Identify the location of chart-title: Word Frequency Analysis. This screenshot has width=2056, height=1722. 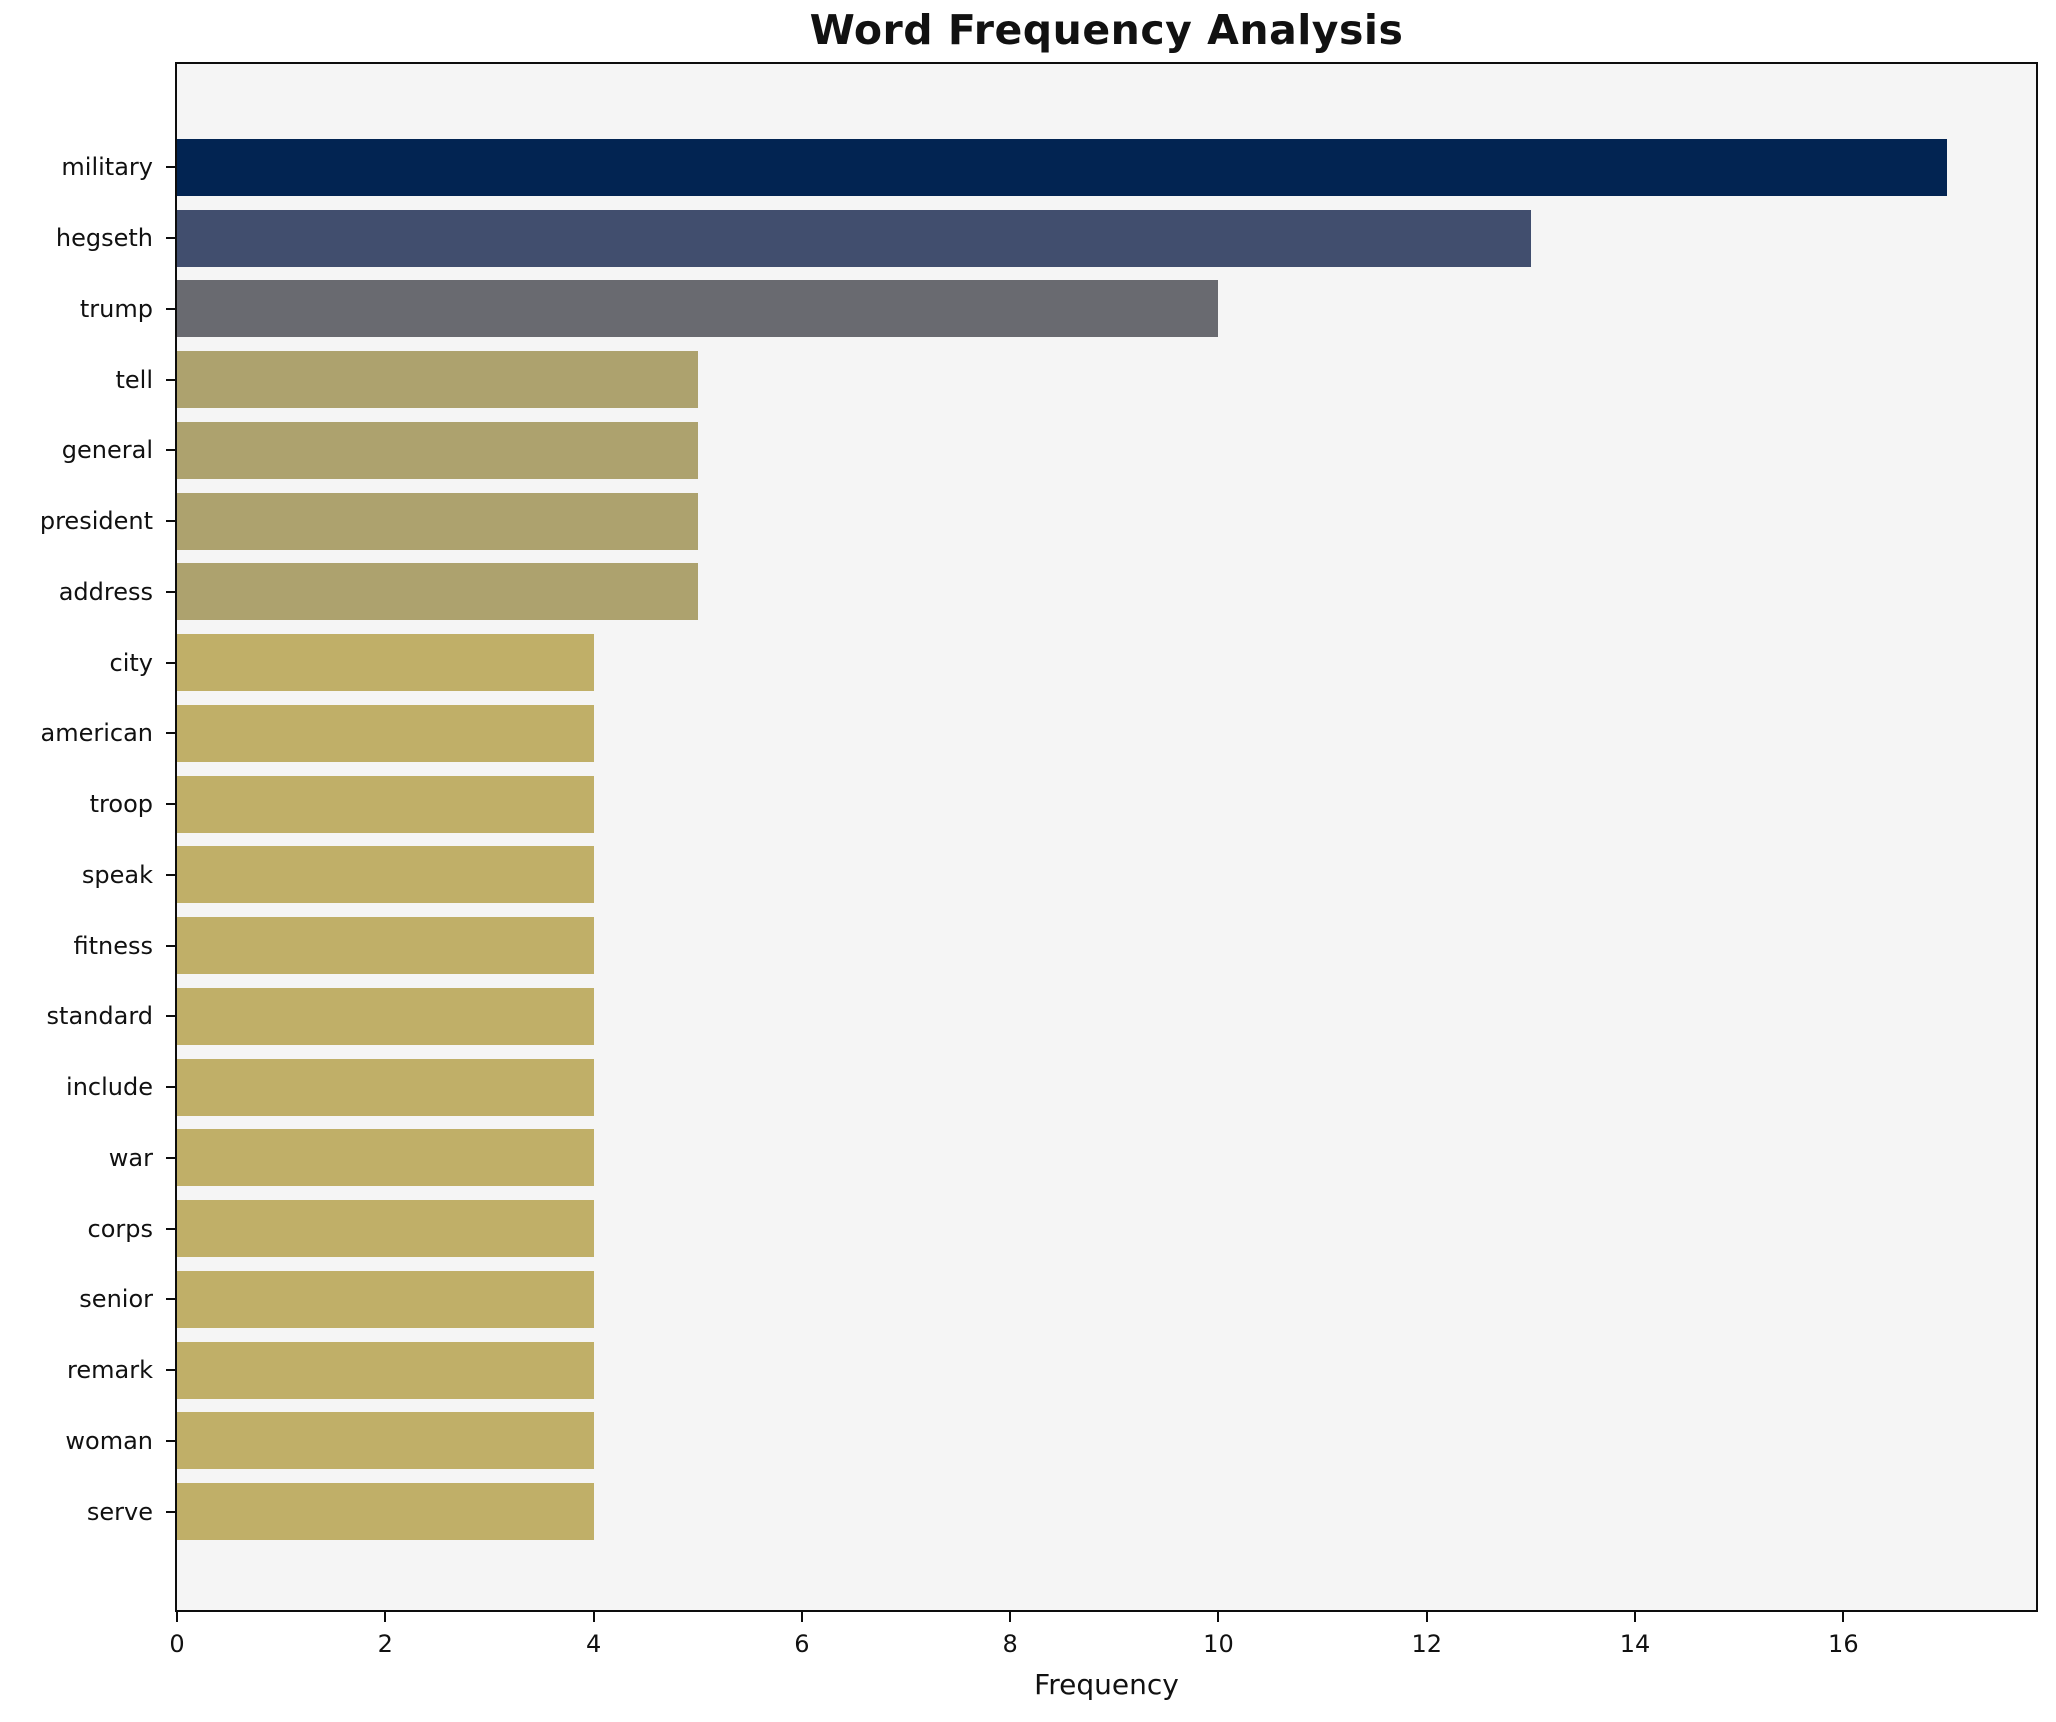
(1106, 30).